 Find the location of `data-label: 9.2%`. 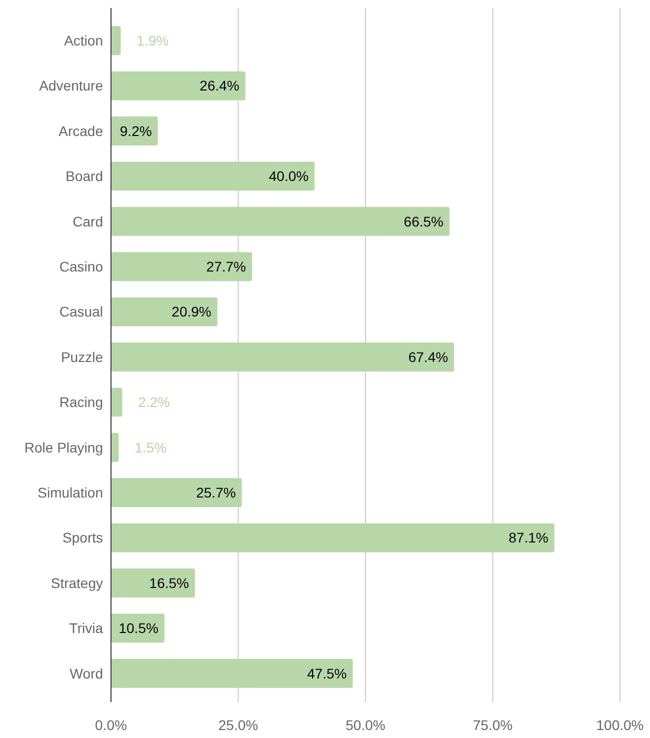

data-label: 9.2% is located at coordinates (136, 130).